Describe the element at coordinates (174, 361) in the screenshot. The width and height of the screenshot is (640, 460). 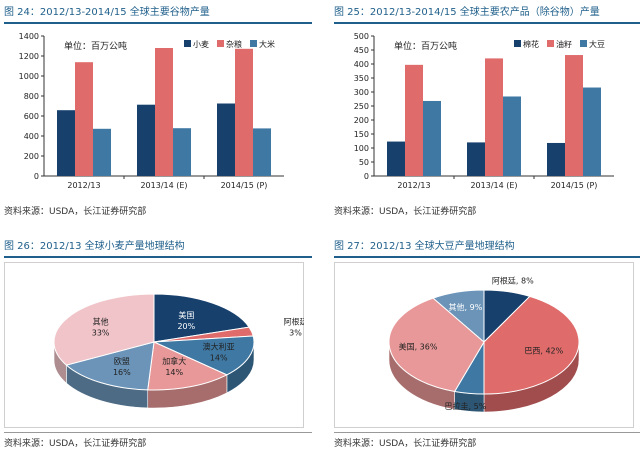
I see `pie-slice-label: 加拿大` at that location.